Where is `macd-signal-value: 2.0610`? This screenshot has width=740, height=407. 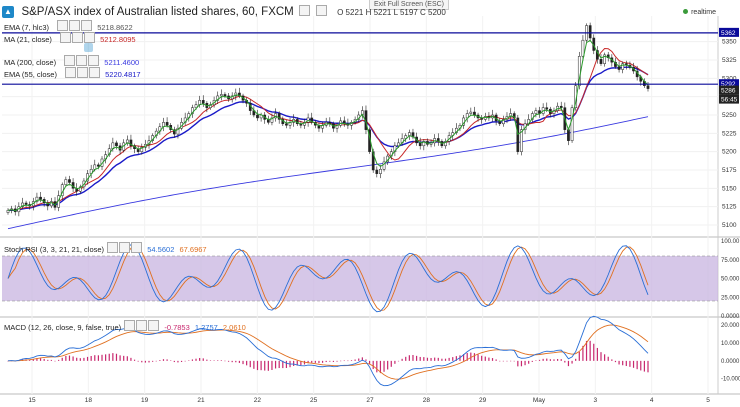 macd-signal-value: 2.0610 is located at coordinates (234, 327).